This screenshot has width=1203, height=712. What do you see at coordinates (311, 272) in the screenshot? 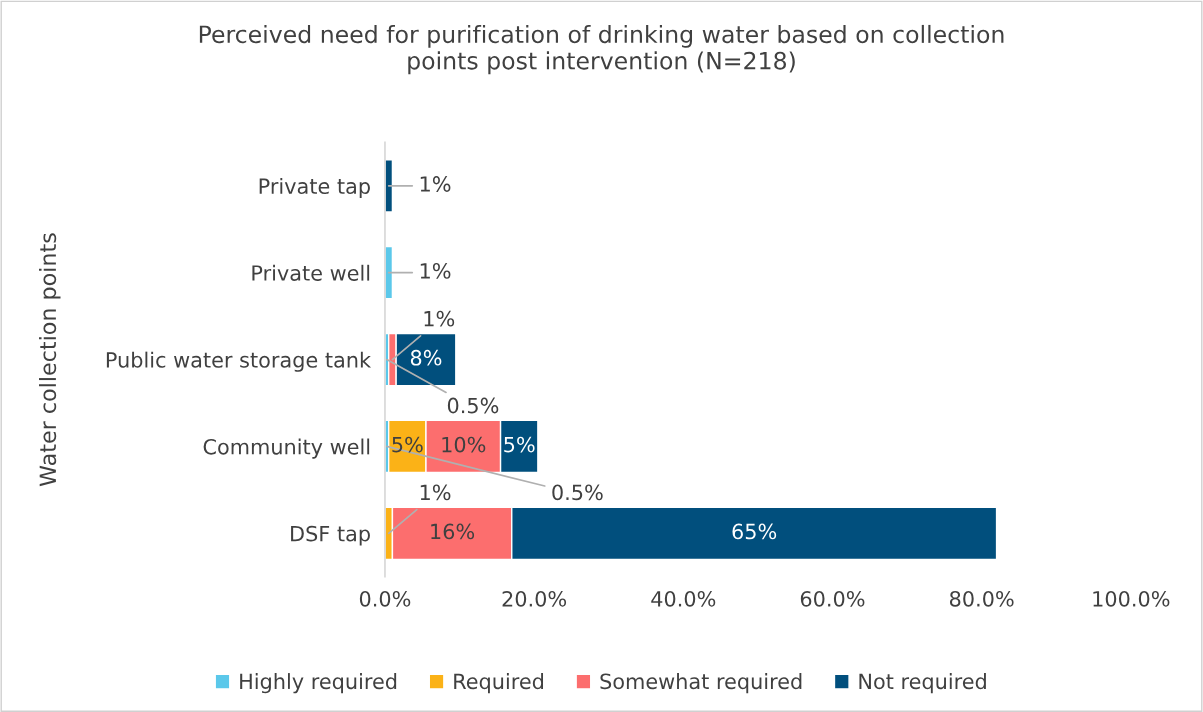
I see `y-tick-label: Private well` at bounding box center [311, 272].